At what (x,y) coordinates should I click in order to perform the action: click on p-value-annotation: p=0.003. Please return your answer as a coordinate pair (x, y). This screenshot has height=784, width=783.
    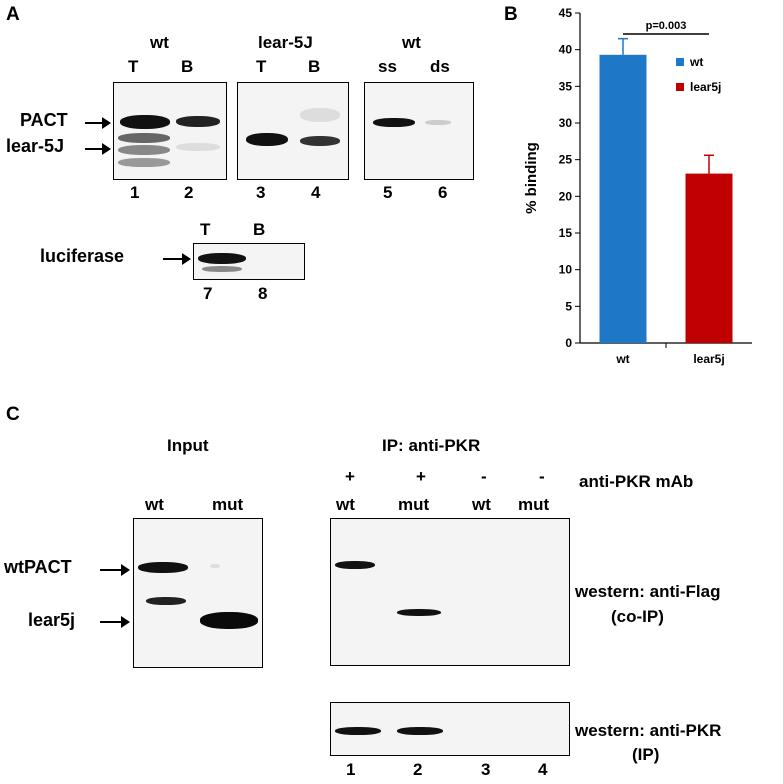
    Looking at the image, I should click on (666, 26).